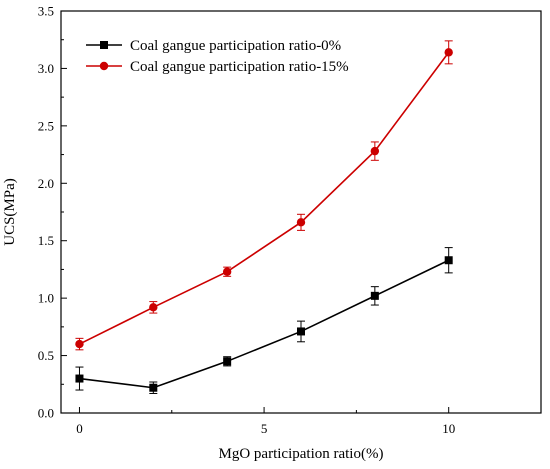  What do you see at coordinates (46, 183) in the screenshot?
I see `y-tick-label: 2.0` at bounding box center [46, 183].